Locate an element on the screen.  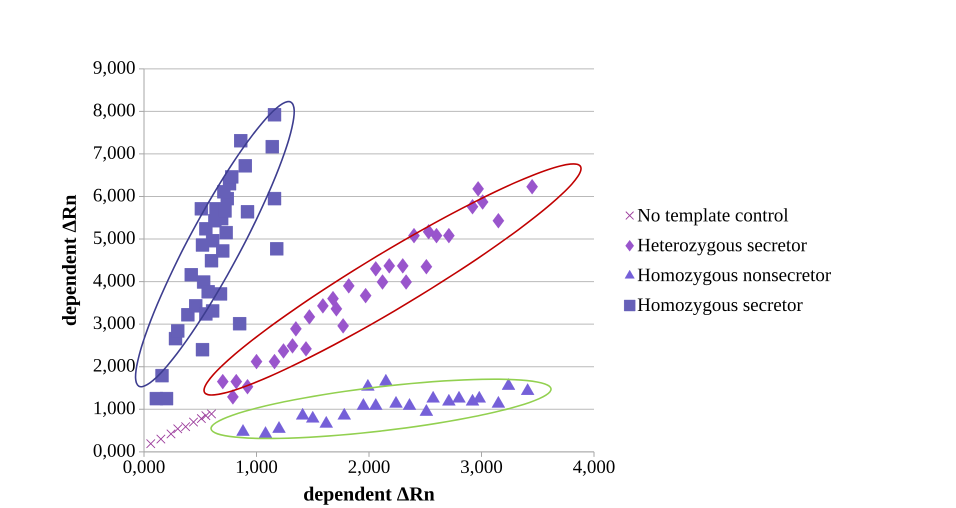
legend-label: No template control is located at coordinates (713, 217).